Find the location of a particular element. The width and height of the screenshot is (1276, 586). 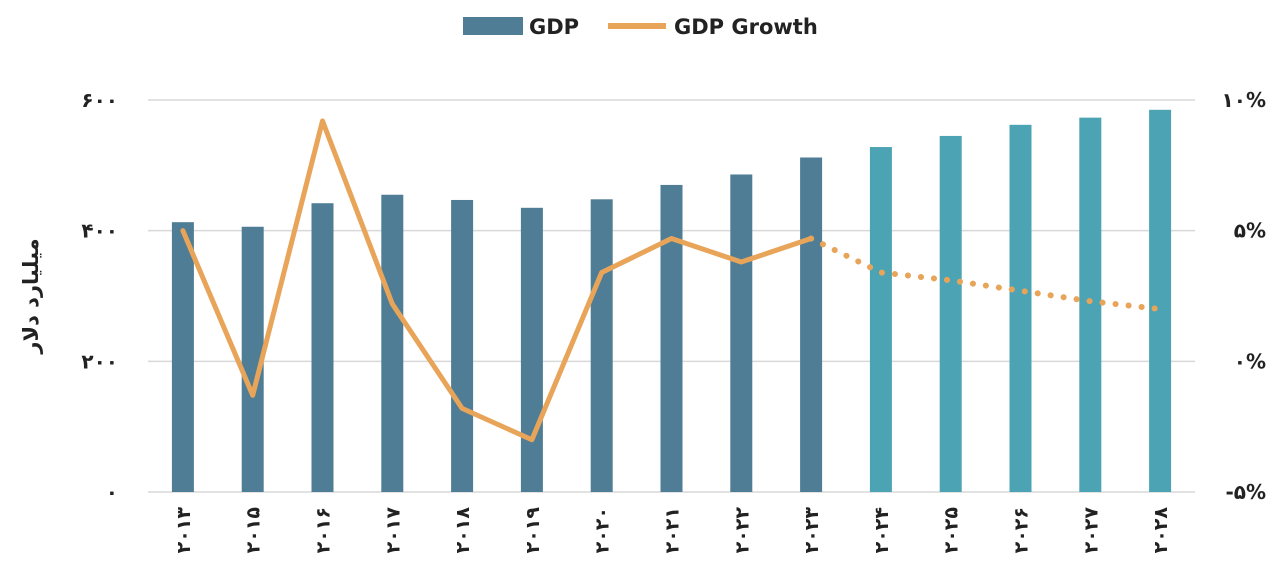

x-tick-label: ۲۰۱۶ is located at coordinates (324, 530).